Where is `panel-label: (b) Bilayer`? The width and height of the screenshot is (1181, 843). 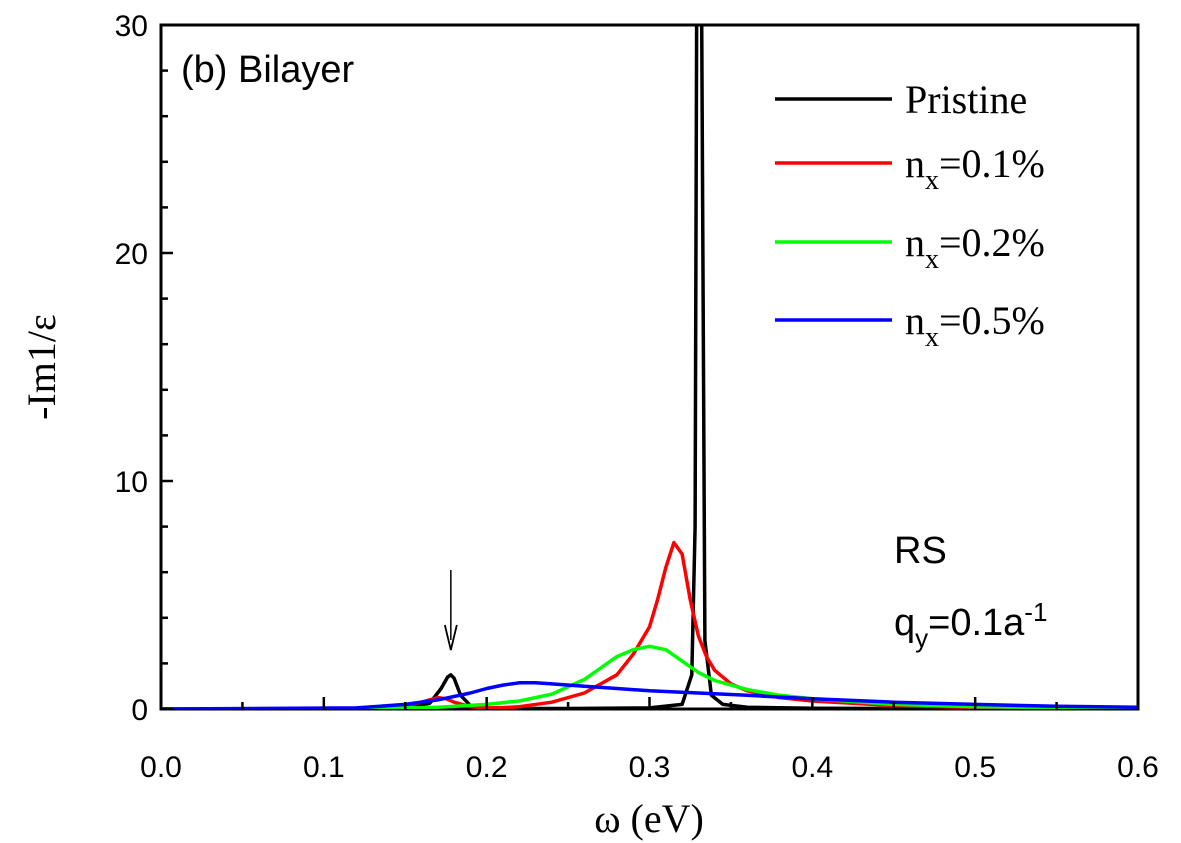 panel-label: (b) Bilayer is located at coordinates (267, 70).